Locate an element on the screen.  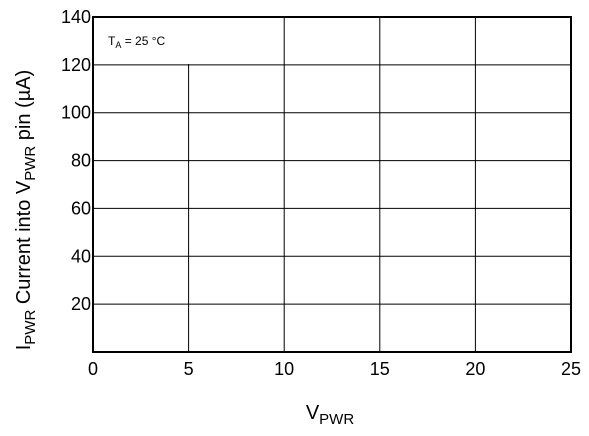
x-tick-label: 10 is located at coordinates (284, 369).